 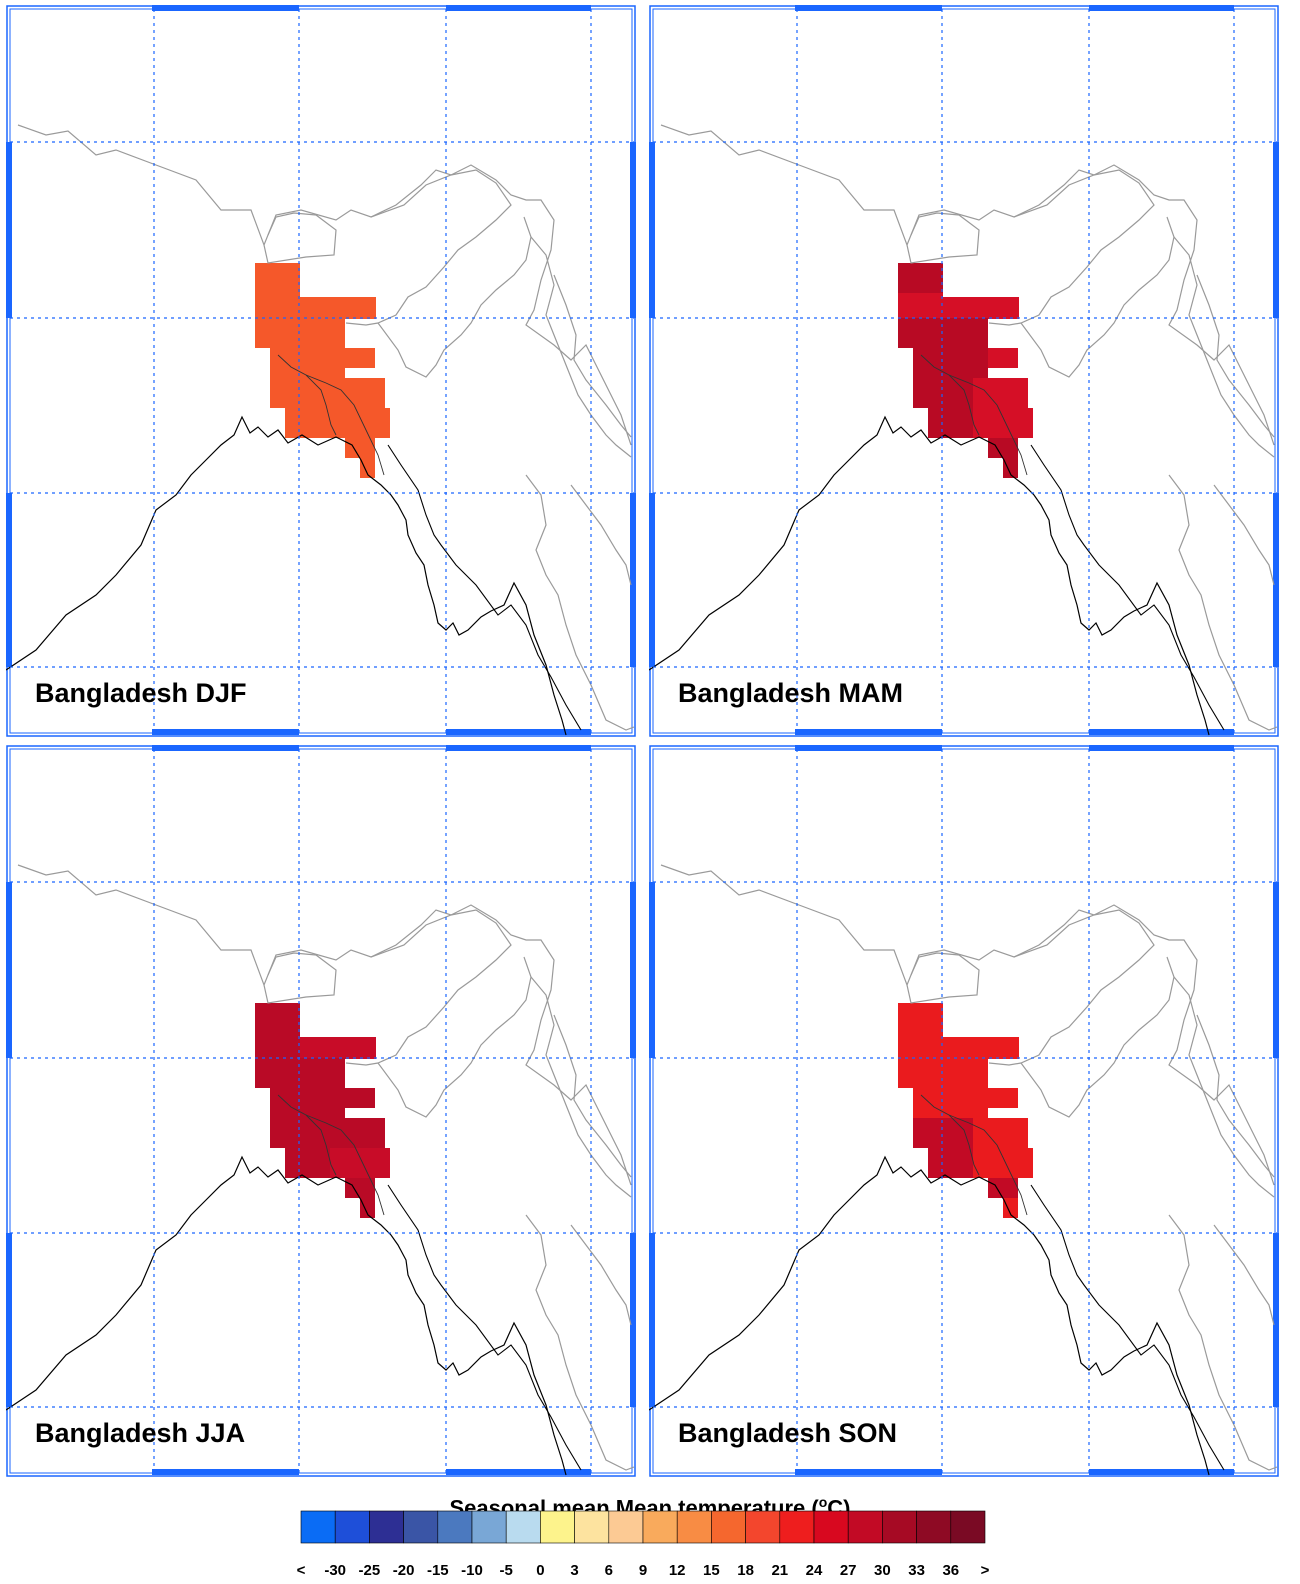 What do you see at coordinates (677, 1570) in the screenshot?
I see `colorbar-tick-label: 12` at bounding box center [677, 1570].